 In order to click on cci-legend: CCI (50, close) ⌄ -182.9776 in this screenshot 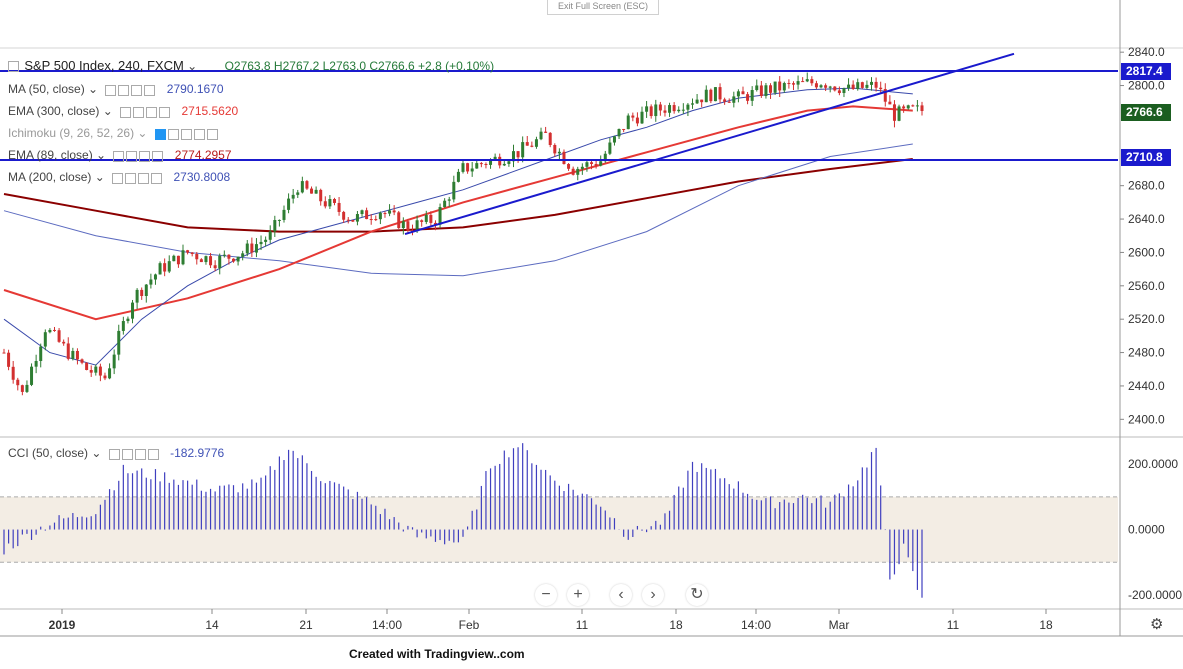, I will do `click(116, 453)`.